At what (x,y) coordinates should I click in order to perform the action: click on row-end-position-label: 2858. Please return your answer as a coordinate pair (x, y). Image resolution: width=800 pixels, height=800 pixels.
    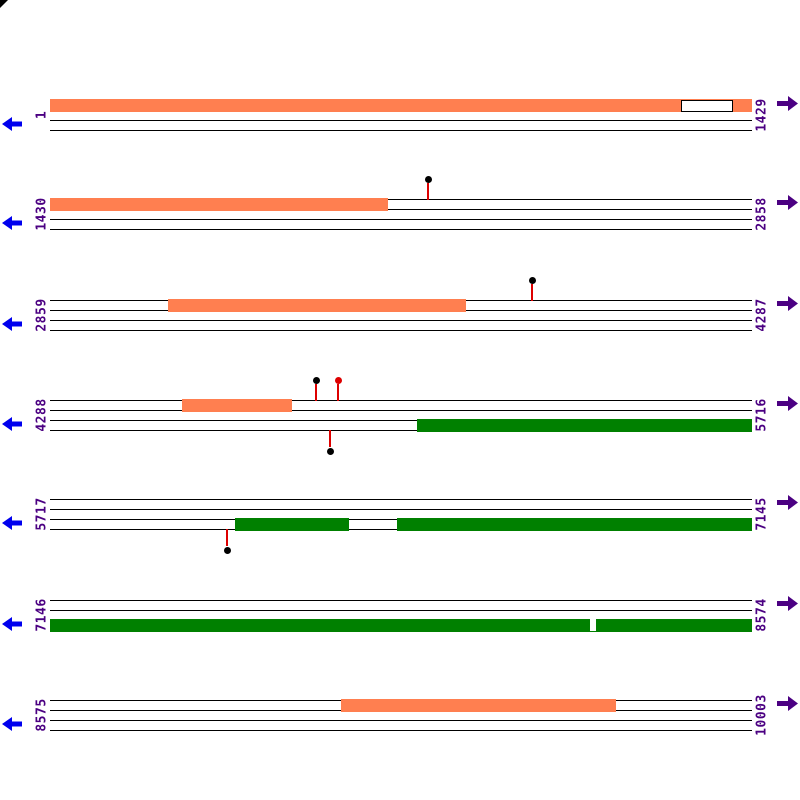
    Looking at the image, I should click on (762, 214).